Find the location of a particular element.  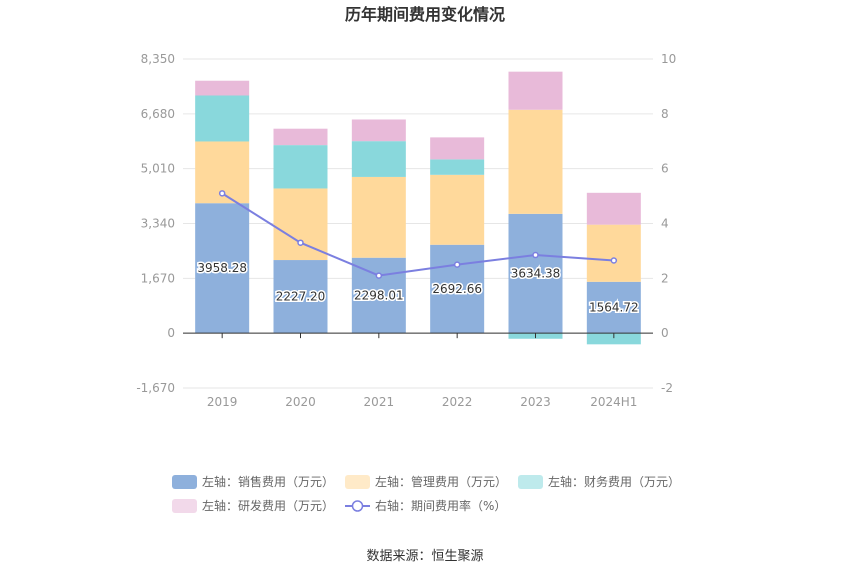

legend-item: 左轴：管理费用（万元） is located at coordinates (426, 481).